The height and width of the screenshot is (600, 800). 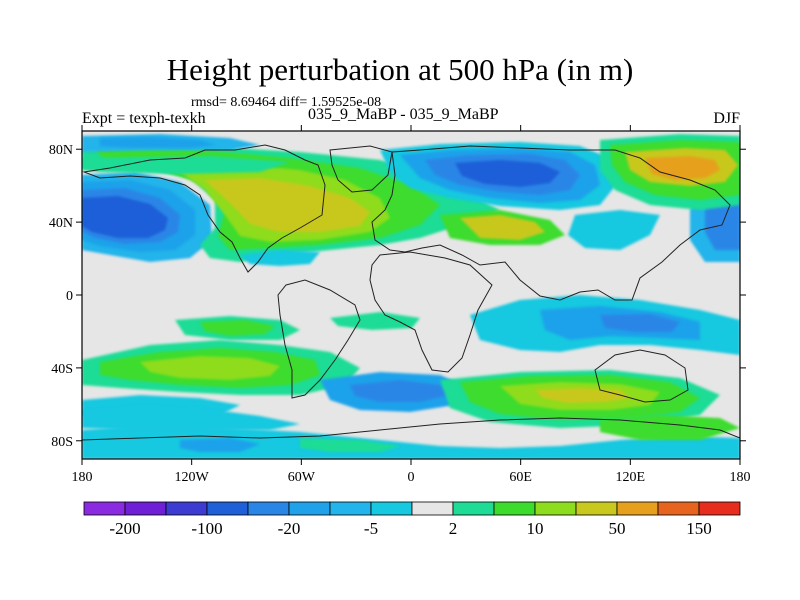 I want to click on coast-antarctica, so click(x=411, y=429).